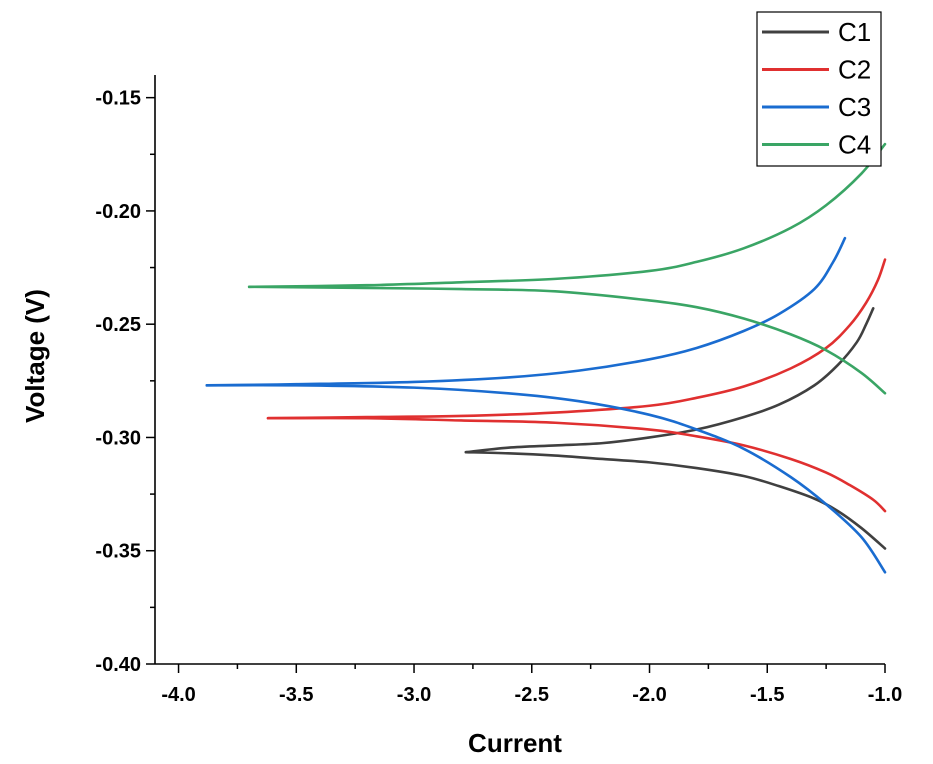  What do you see at coordinates (767, 695) in the screenshot?
I see `x-tick-label: -1.5` at bounding box center [767, 695].